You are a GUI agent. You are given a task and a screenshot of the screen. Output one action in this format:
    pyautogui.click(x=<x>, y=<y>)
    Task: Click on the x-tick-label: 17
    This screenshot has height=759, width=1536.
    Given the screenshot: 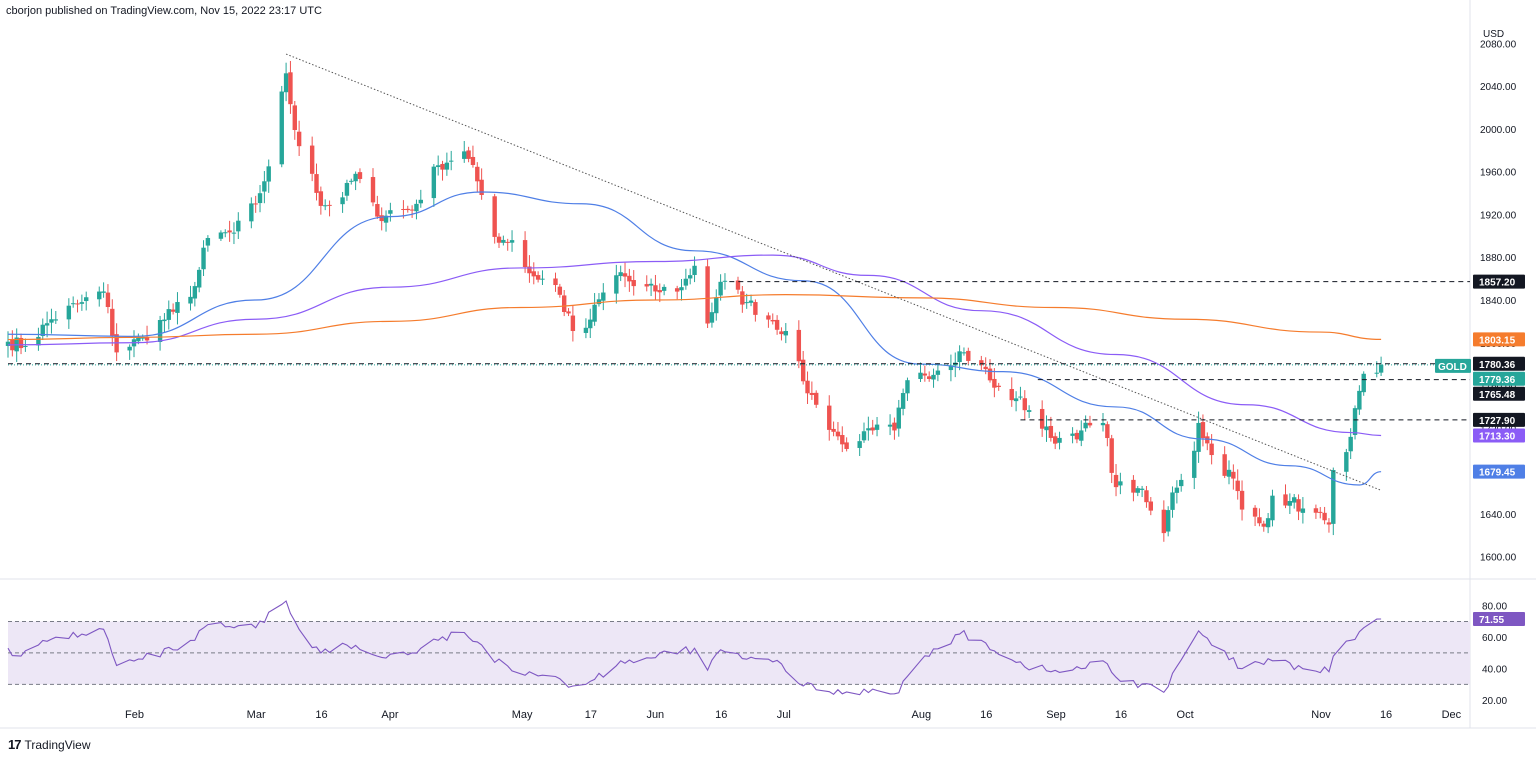 What is the action you would take?
    pyautogui.click(x=591, y=715)
    